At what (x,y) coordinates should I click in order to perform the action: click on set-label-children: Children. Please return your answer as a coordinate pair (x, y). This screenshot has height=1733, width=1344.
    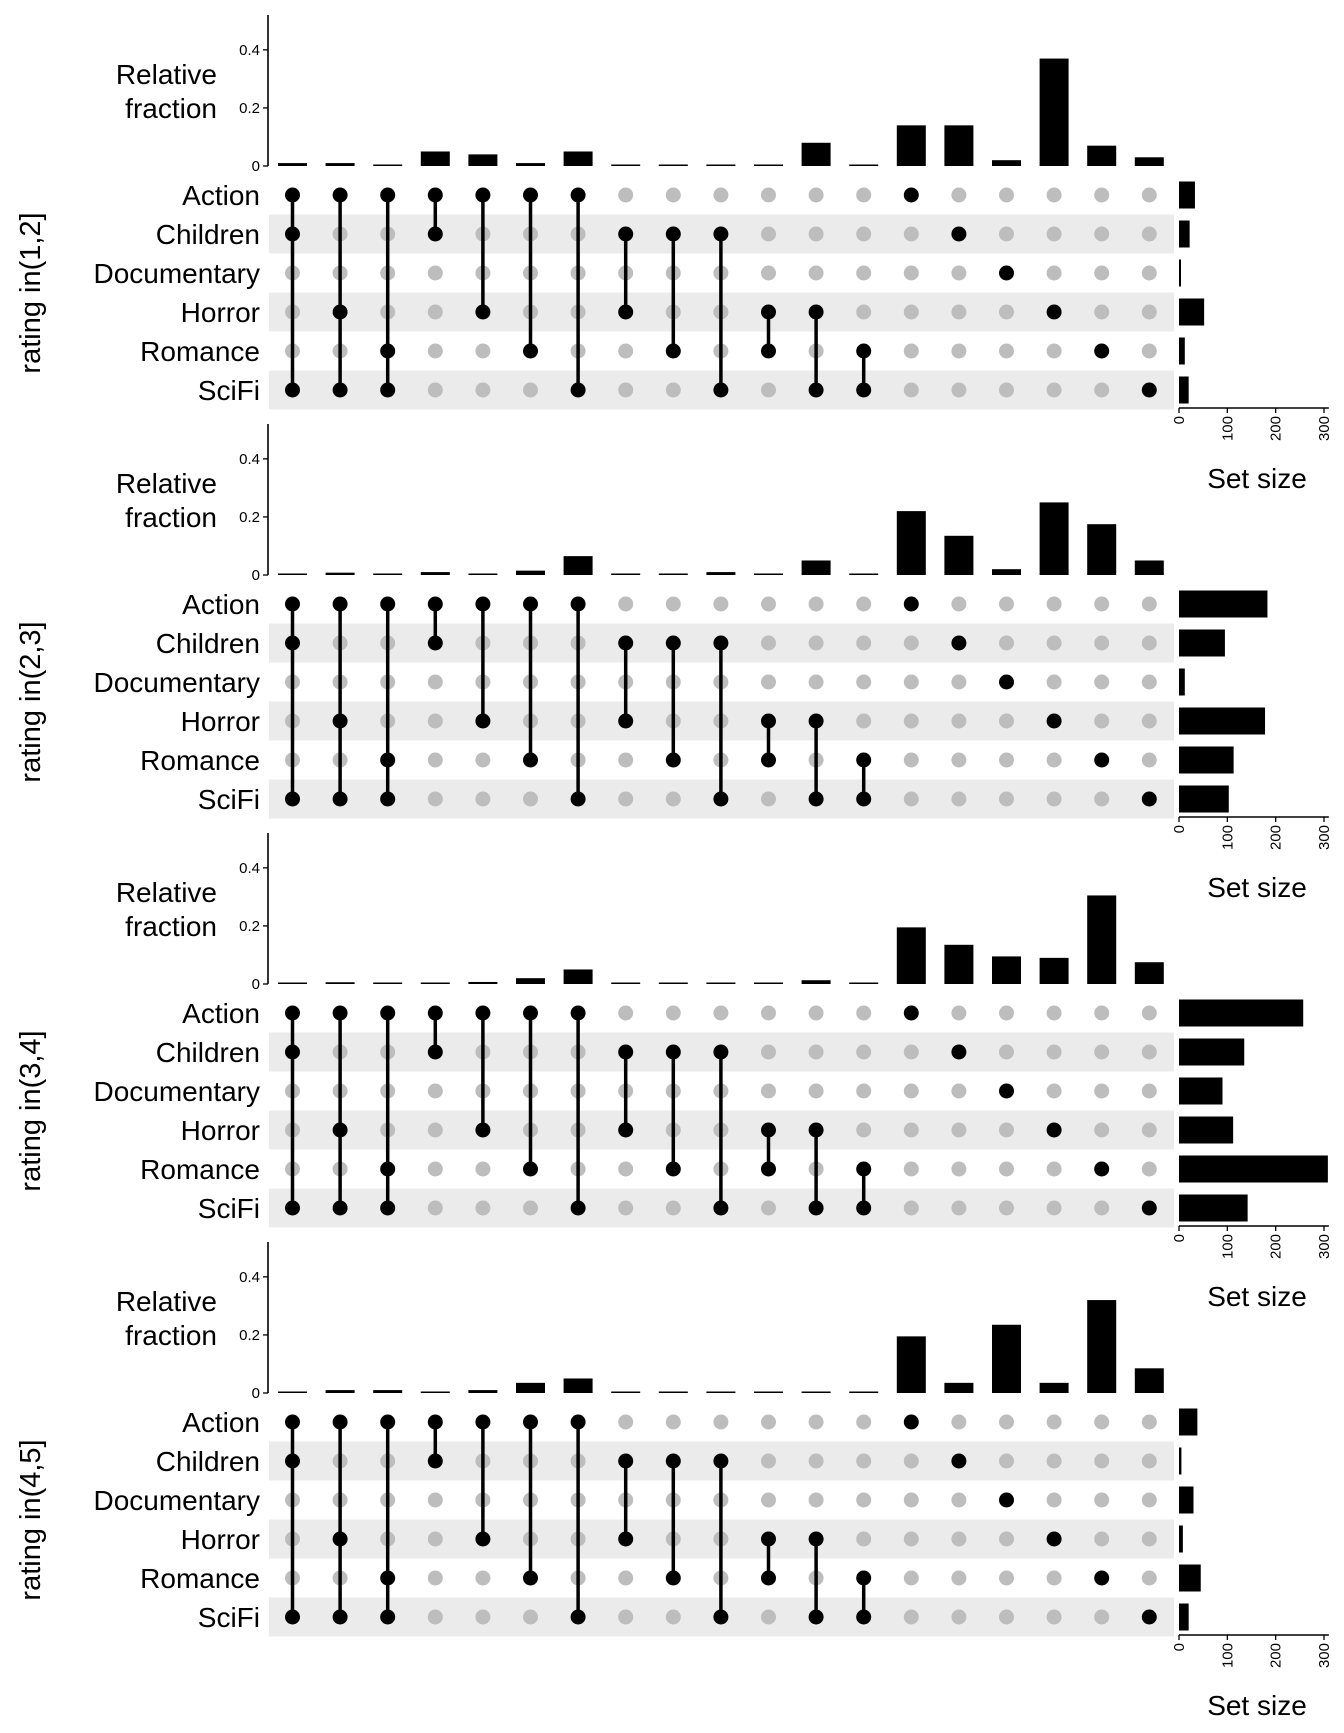
    Looking at the image, I should click on (208, 643).